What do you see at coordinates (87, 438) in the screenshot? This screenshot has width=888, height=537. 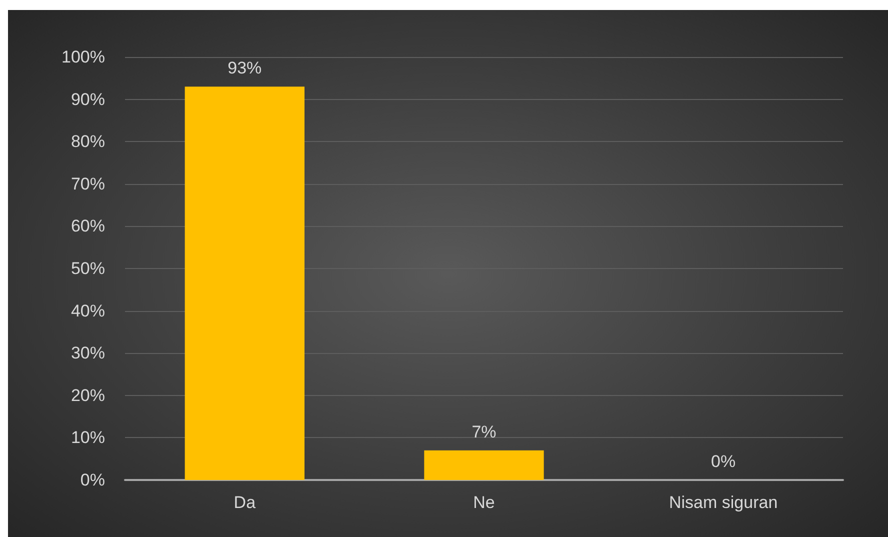 I see `y-tick-label: 10%` at bounding box center [87, 438].